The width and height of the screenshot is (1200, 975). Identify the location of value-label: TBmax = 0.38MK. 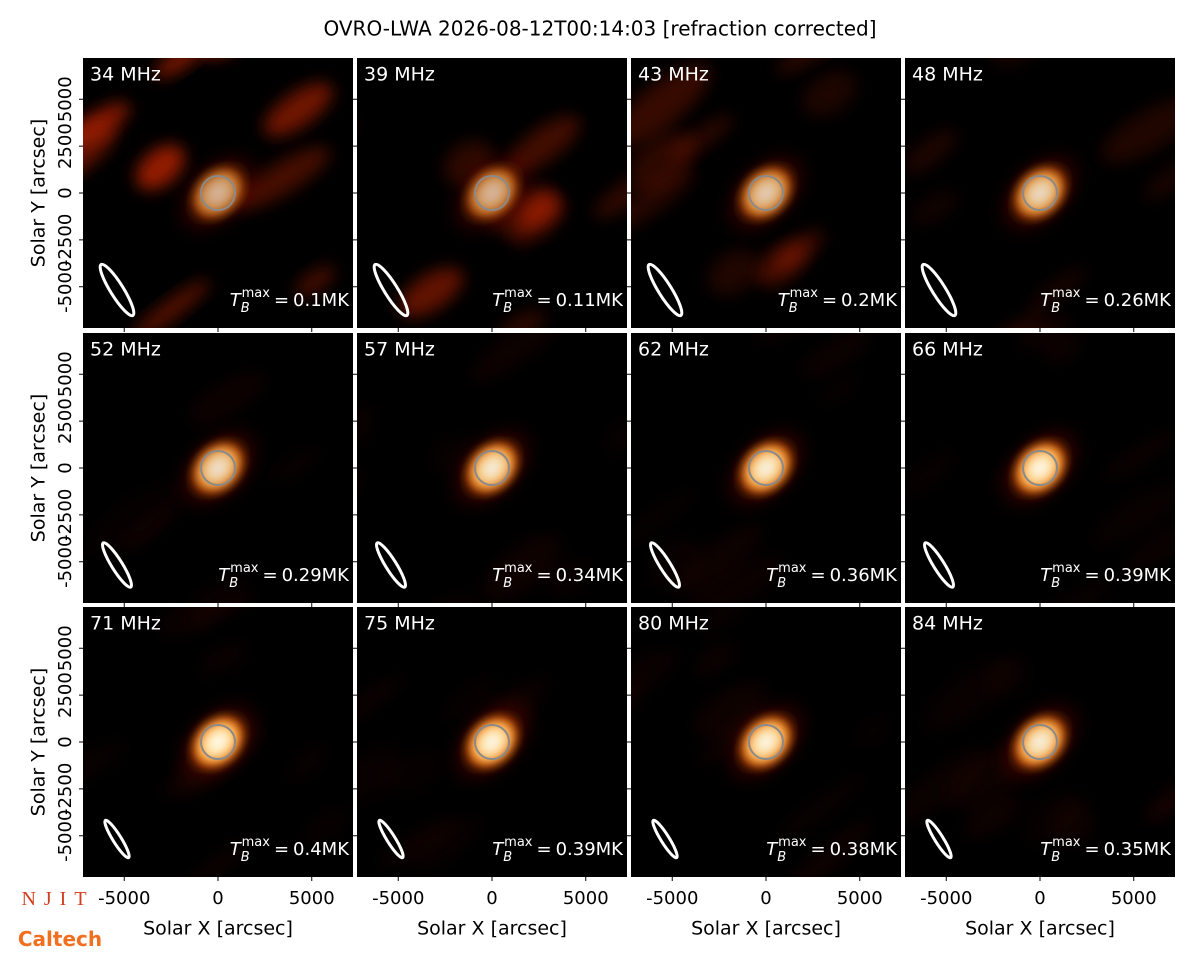
(832, 850).